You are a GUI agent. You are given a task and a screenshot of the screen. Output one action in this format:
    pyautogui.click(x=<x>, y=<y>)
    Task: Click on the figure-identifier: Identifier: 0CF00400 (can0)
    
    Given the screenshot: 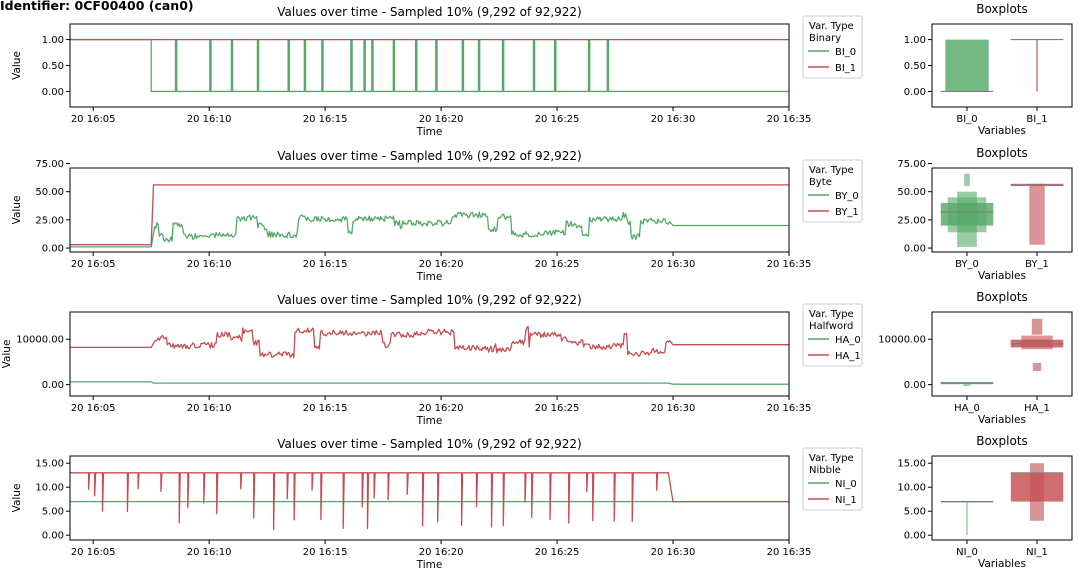 What is the action you would take?
    pyautogui.click(x=97, y=6)
    